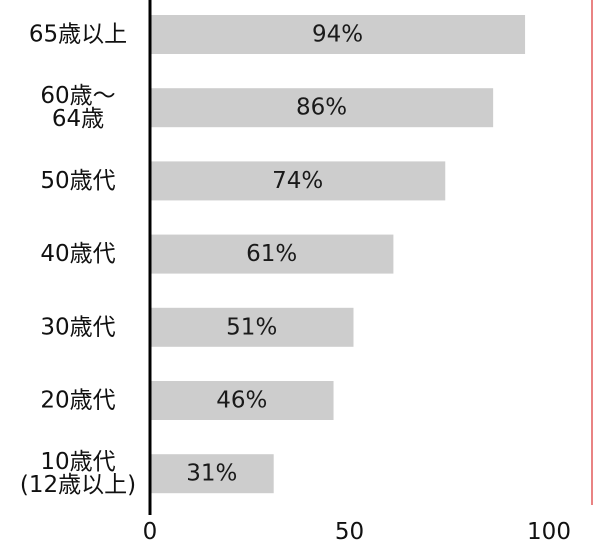 The image size is (604, 552). I want to click on category-label-6: 10歳代(12歳以上), so click(78, 473).